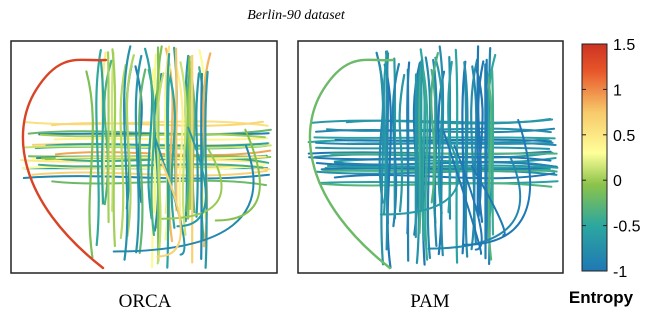 Image resolution: width=663 pixels, height=320 pixels. Describe the element at coordinates (620, 272) in the screenshot. I see `colorbar-tick-label: -1` at that location.